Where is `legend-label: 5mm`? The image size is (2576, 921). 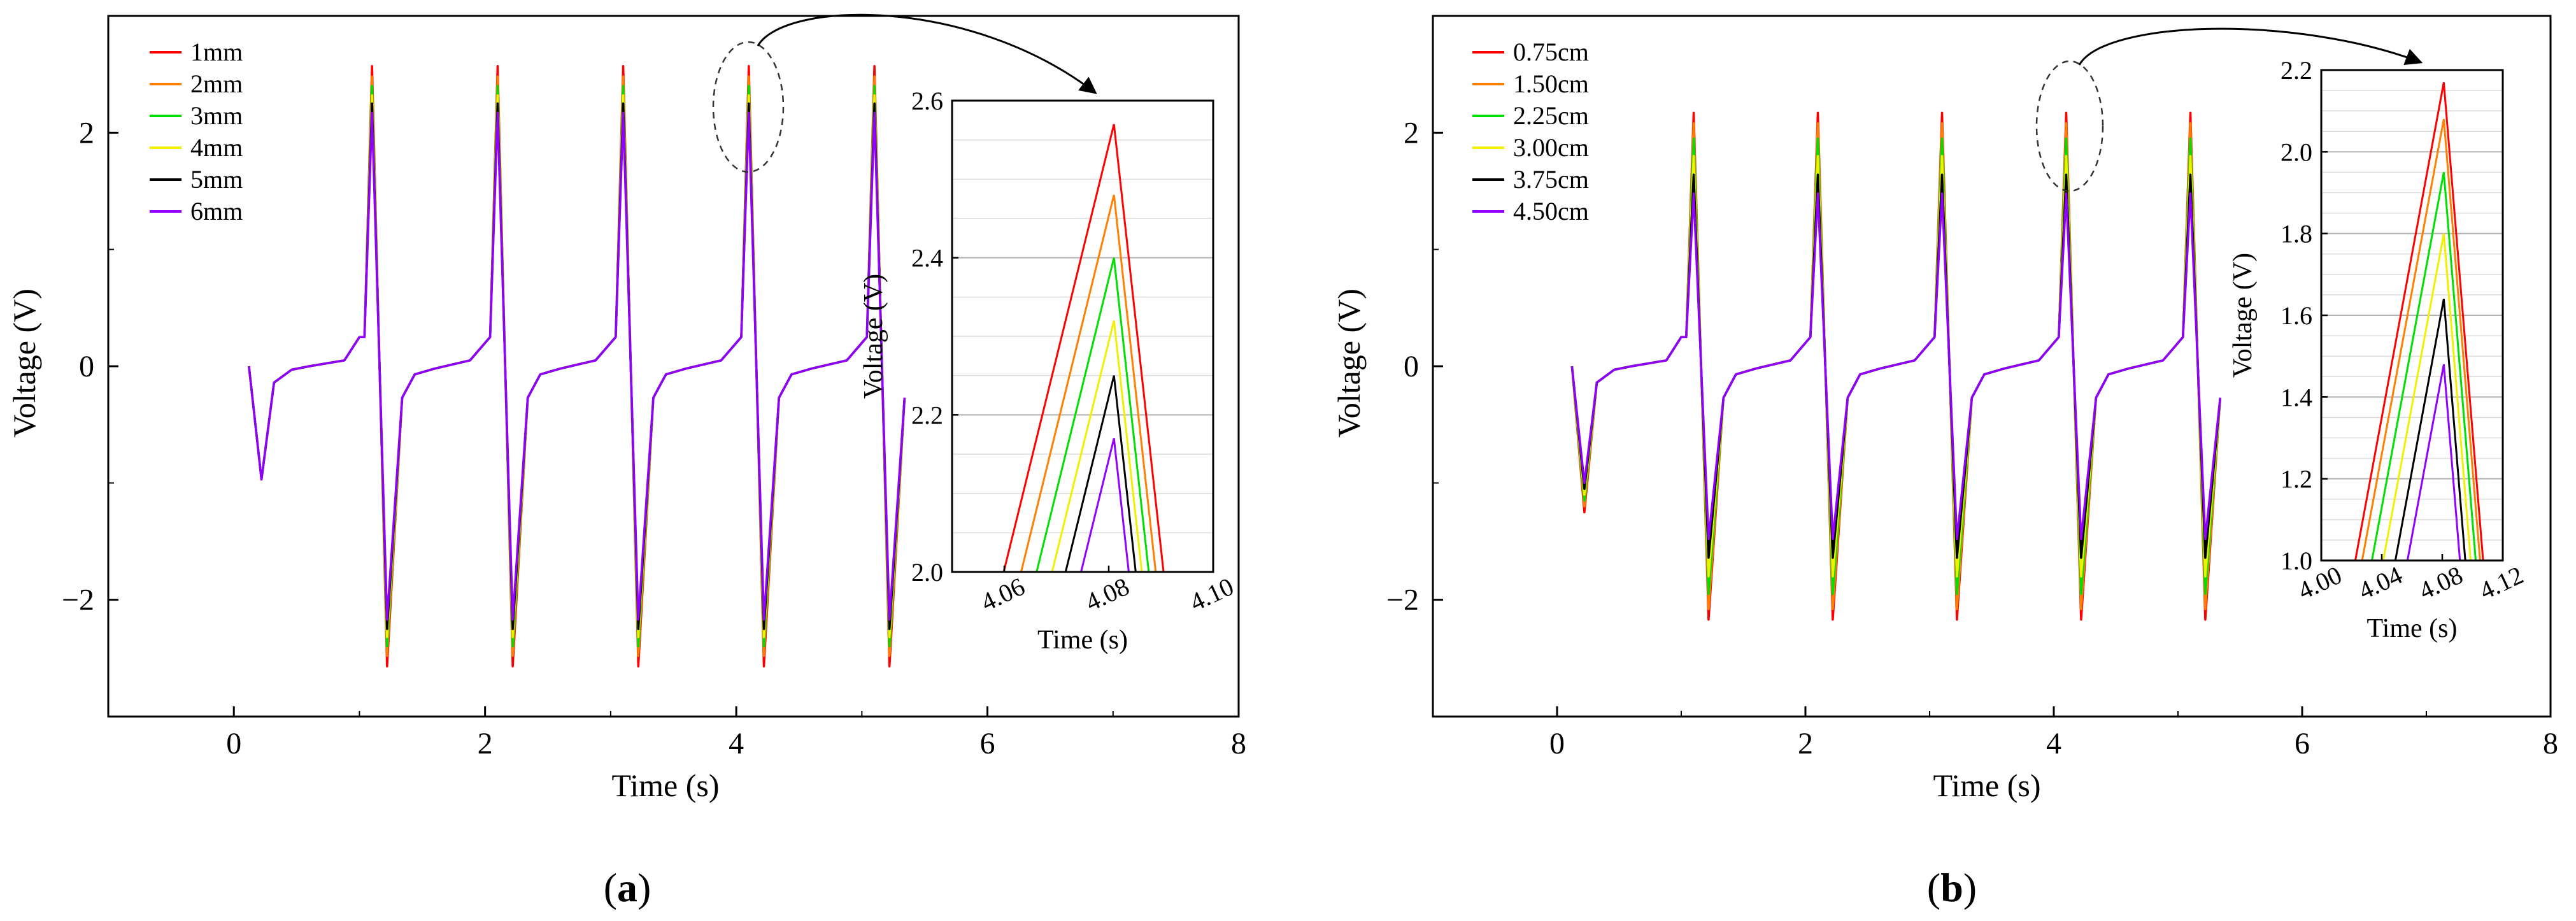
legend-label: 5mm is located at coordinates (217, 179).